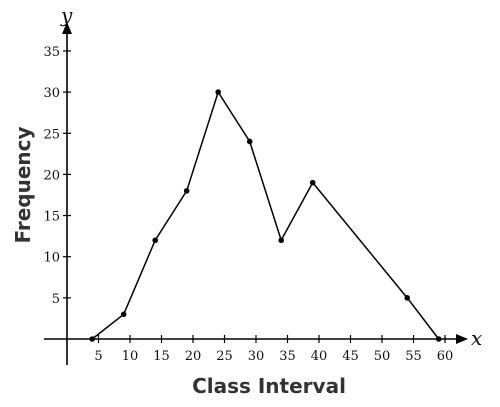  I want to click on x-tick-label: 50, so click(382, 356).